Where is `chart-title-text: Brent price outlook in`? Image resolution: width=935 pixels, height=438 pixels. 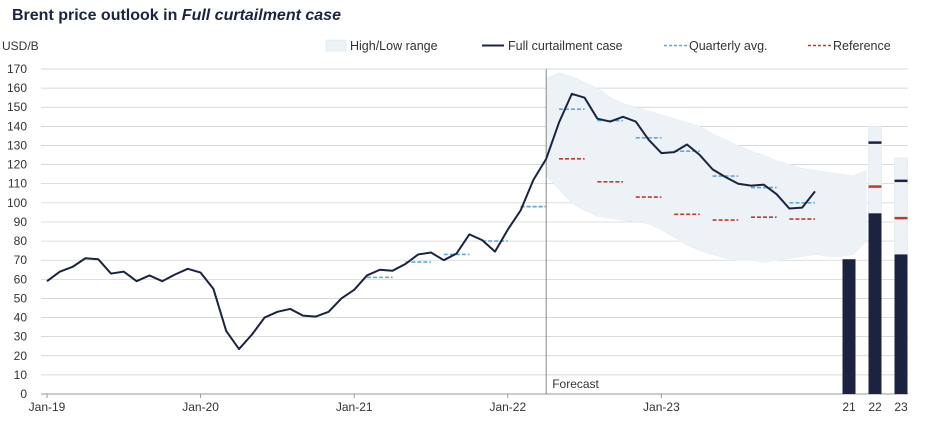 chart-title-text: Brent price outlook in is located at coordinates (97, 15).